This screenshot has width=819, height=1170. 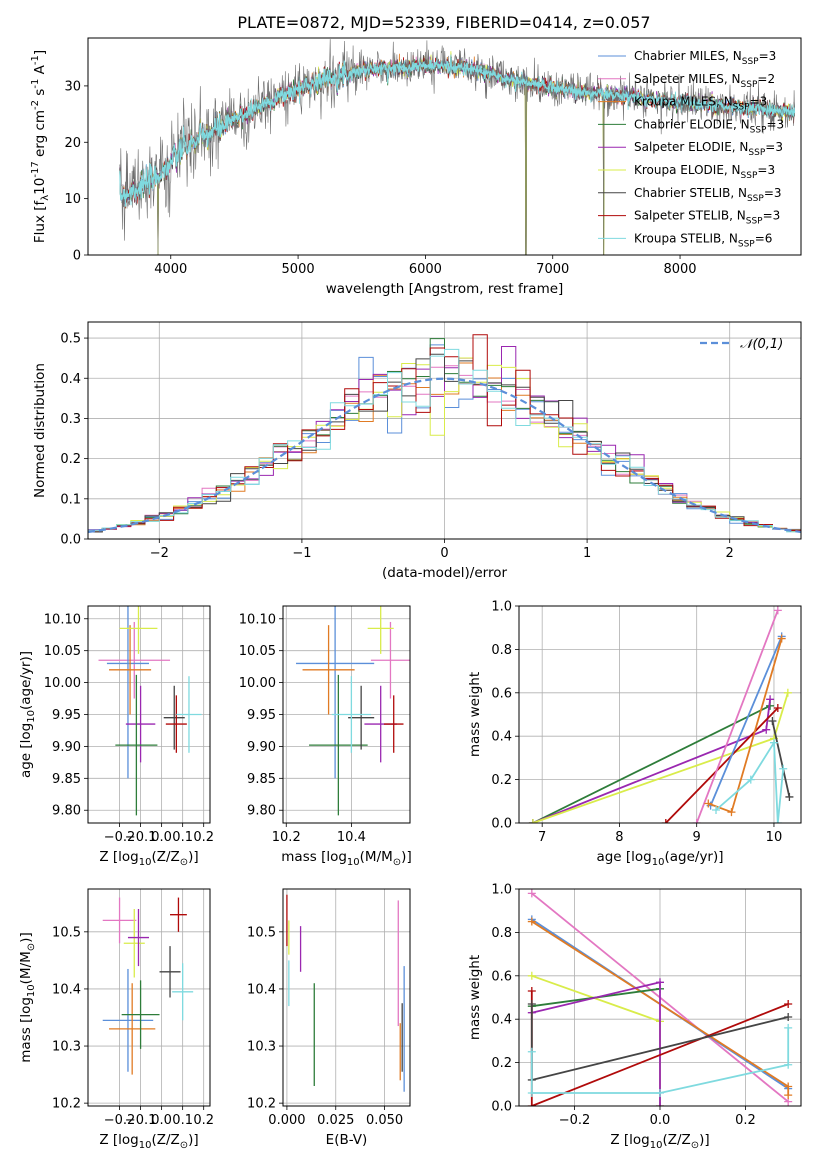 I want to click on y-tick-label: 0.1, so click(x=70, y=499).